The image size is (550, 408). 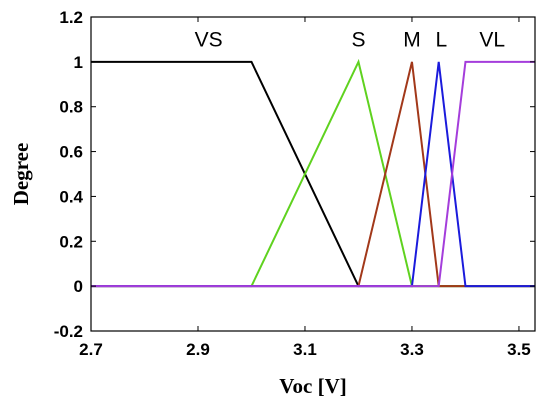 I want to click on y-tick-label: 0.2, so click(x=71, y=241).